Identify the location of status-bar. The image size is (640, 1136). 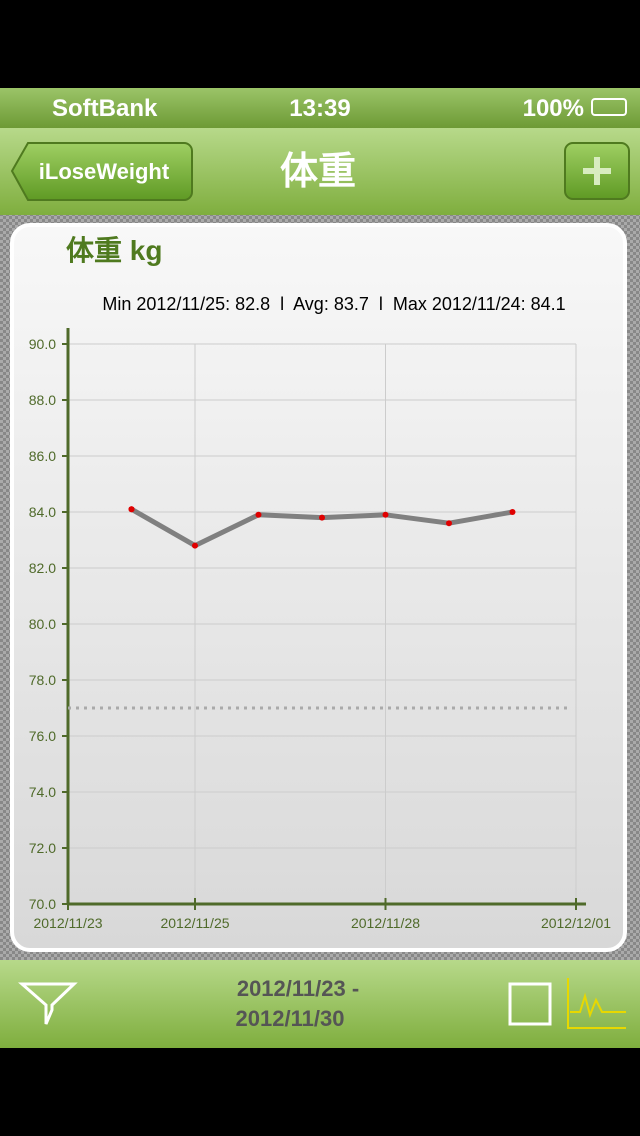
(320, 108).